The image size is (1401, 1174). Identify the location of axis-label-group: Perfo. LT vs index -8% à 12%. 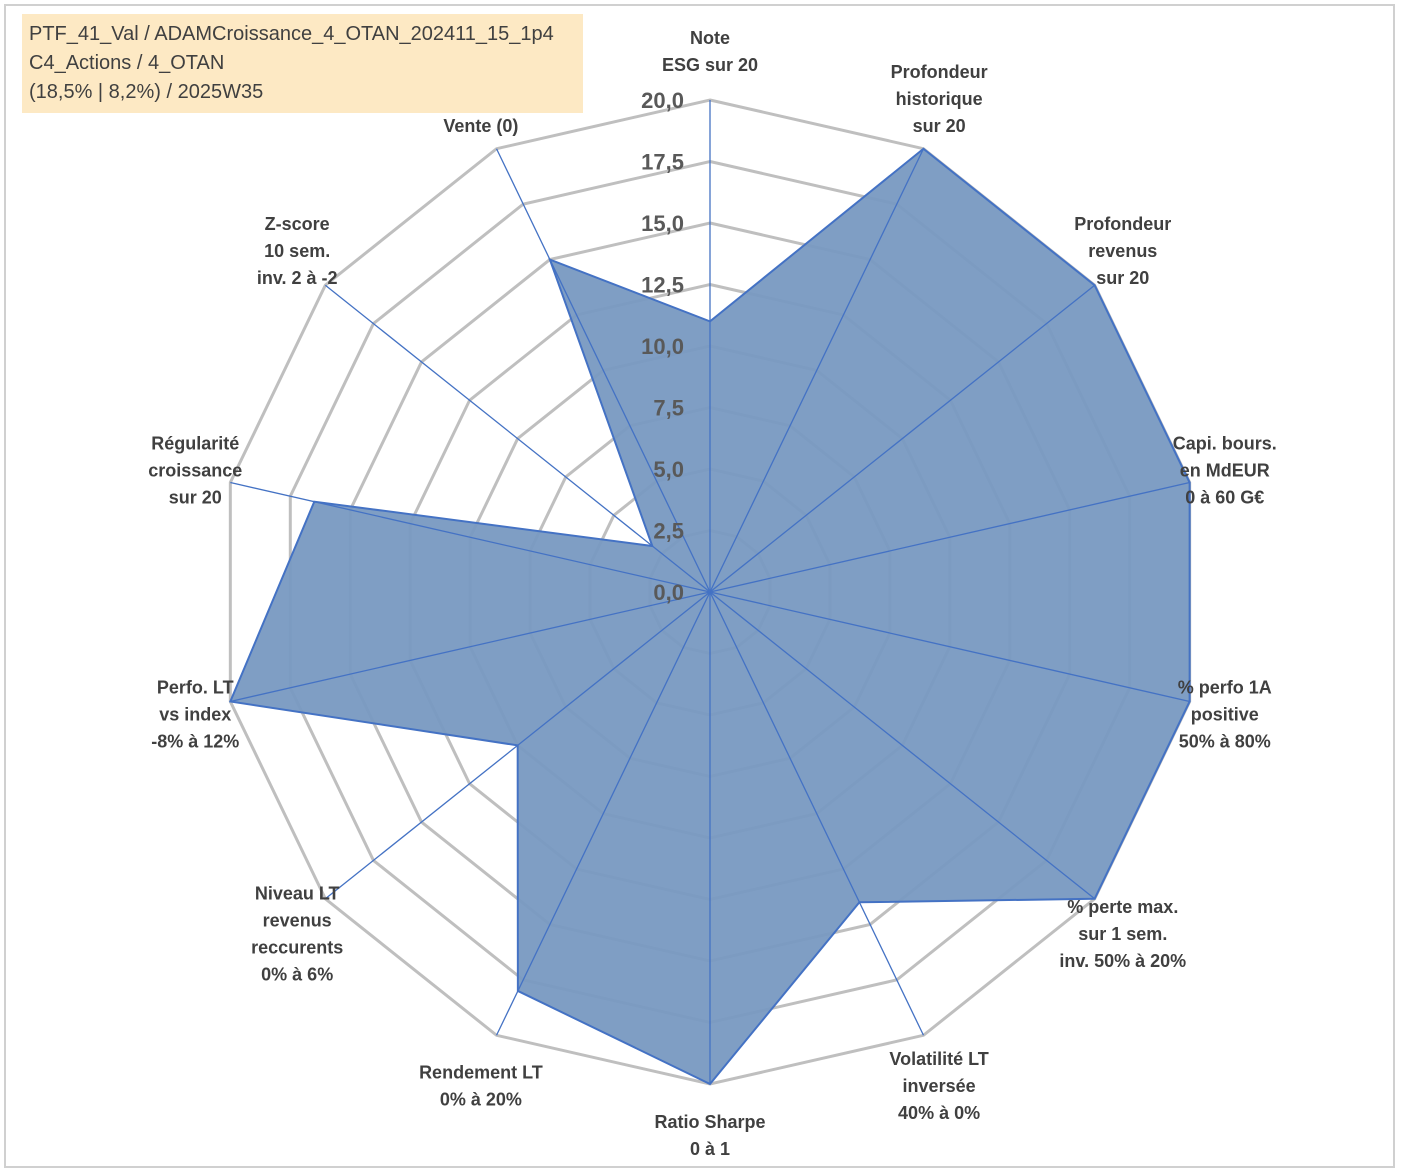
(195, 714).